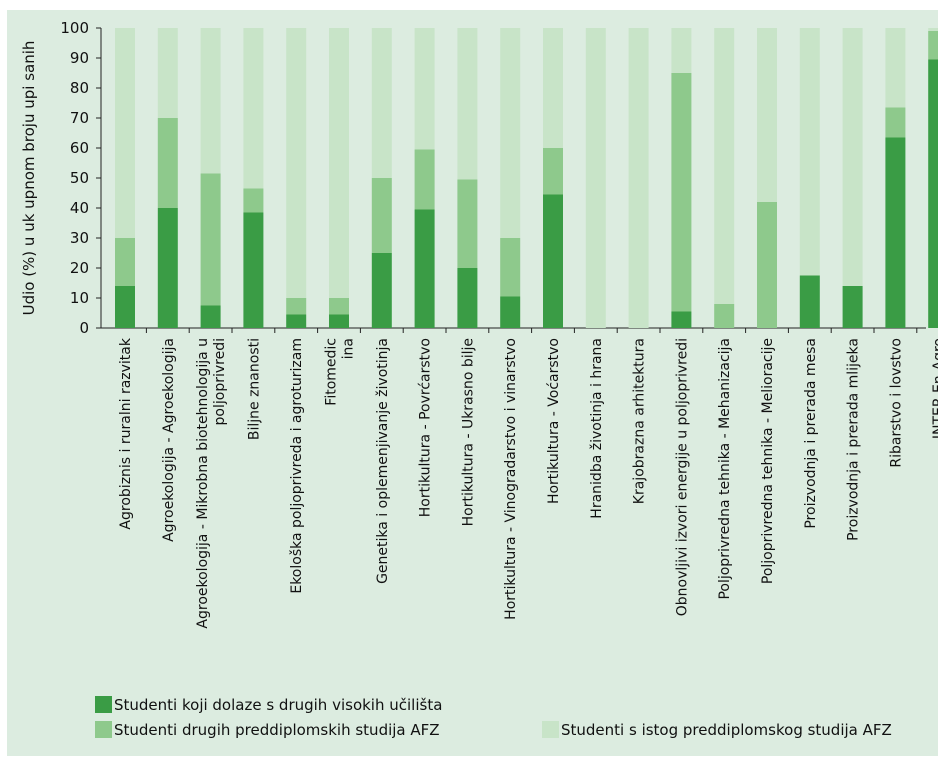  I want to click on x-category-label: Ribarstvo i lovstvo, so click(896, 403).